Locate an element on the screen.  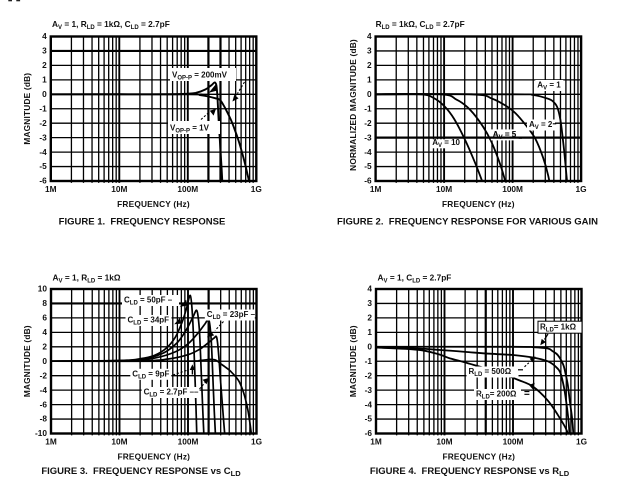
svg-text: CLD​ = 50pF – is located at coordinates (148, 301).